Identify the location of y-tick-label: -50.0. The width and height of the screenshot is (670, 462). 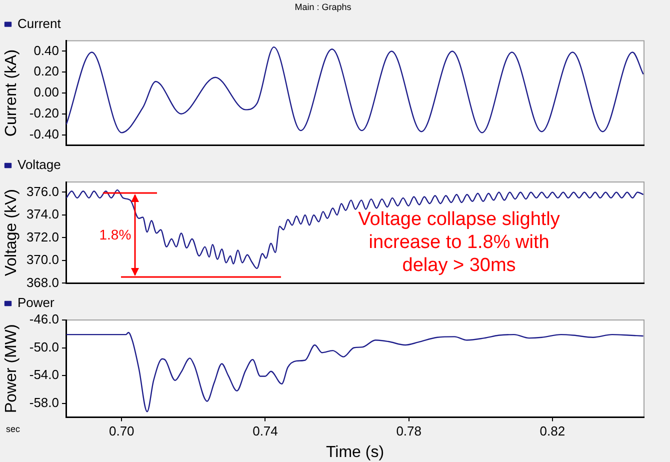
(44, 346).